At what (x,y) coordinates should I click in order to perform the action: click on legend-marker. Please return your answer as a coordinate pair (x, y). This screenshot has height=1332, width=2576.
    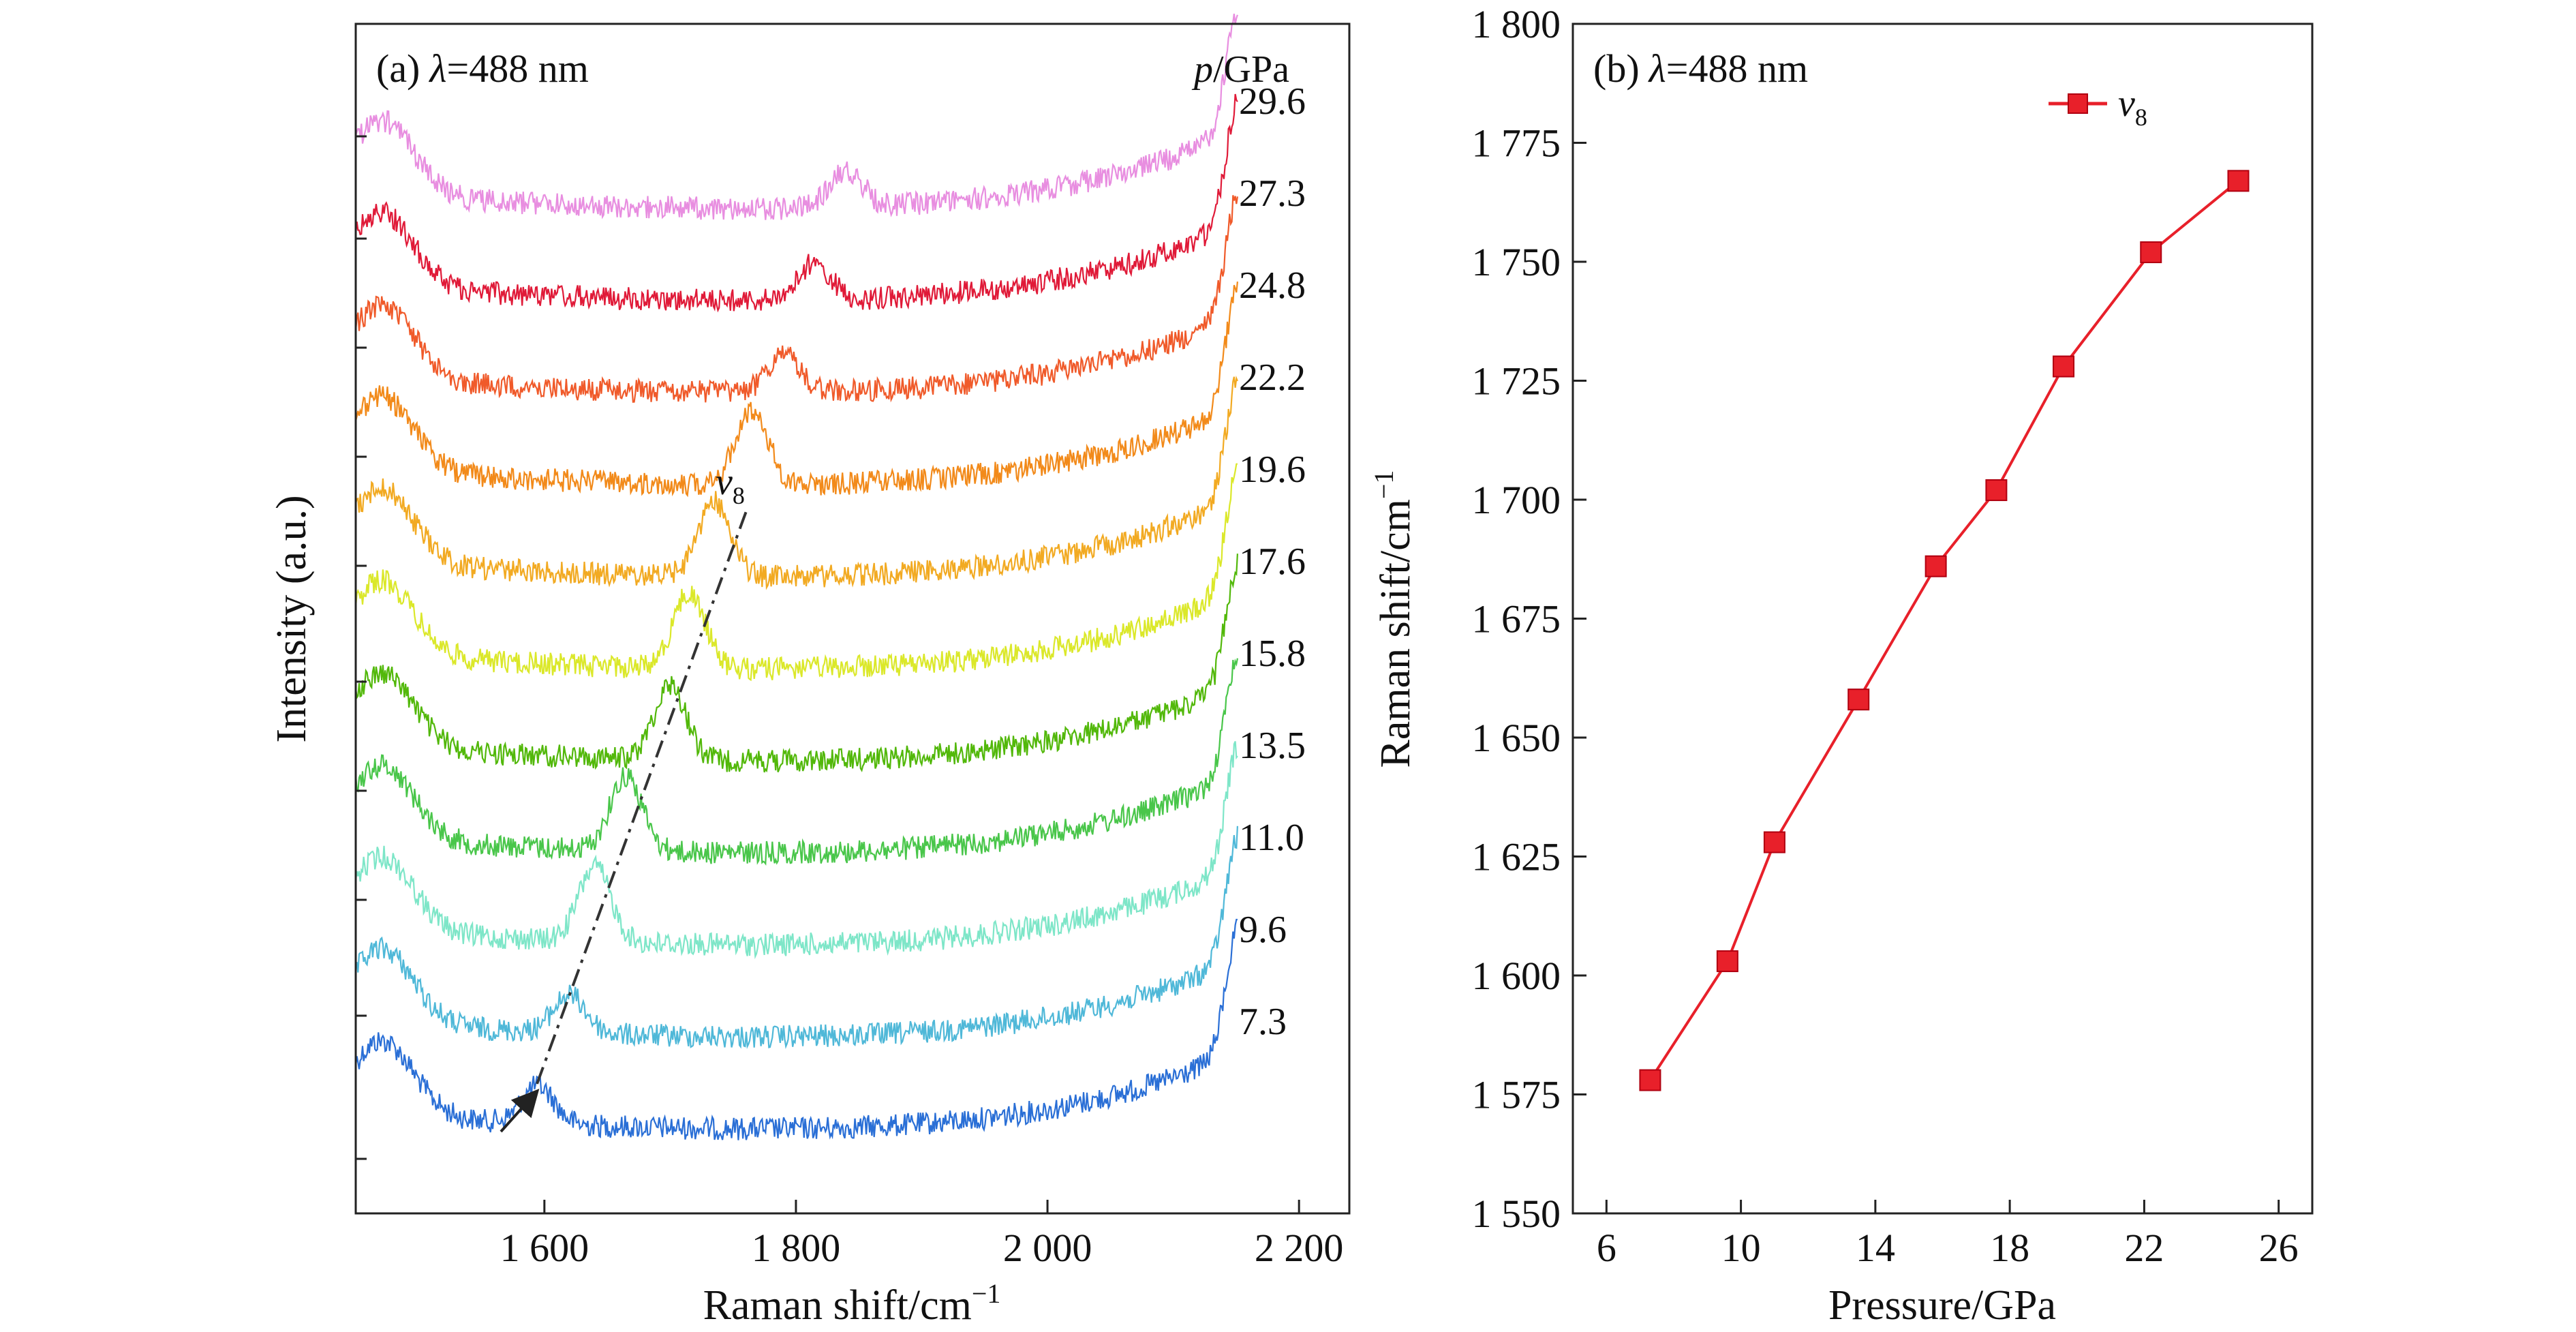
    Looking at the image, I should click on (2078, 103).